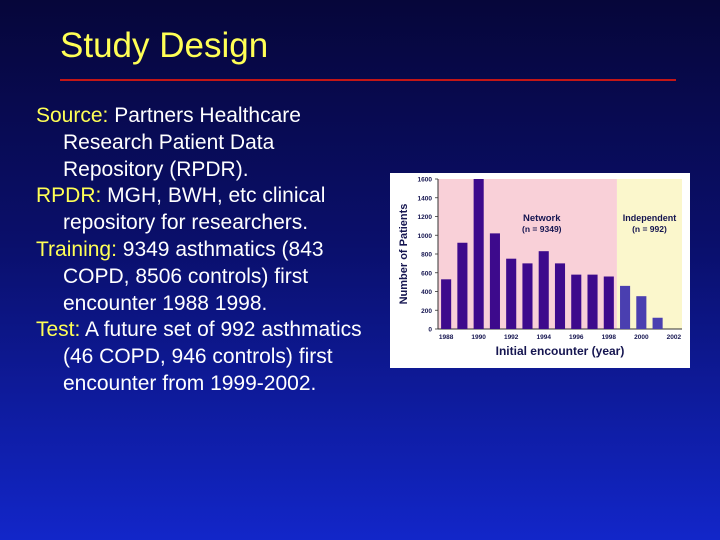 The width and height of the screenshot is (720, 540). Describe the element at coordinates (426, 311) in the screenshot. I see `y-tick-label: 200` at that location.